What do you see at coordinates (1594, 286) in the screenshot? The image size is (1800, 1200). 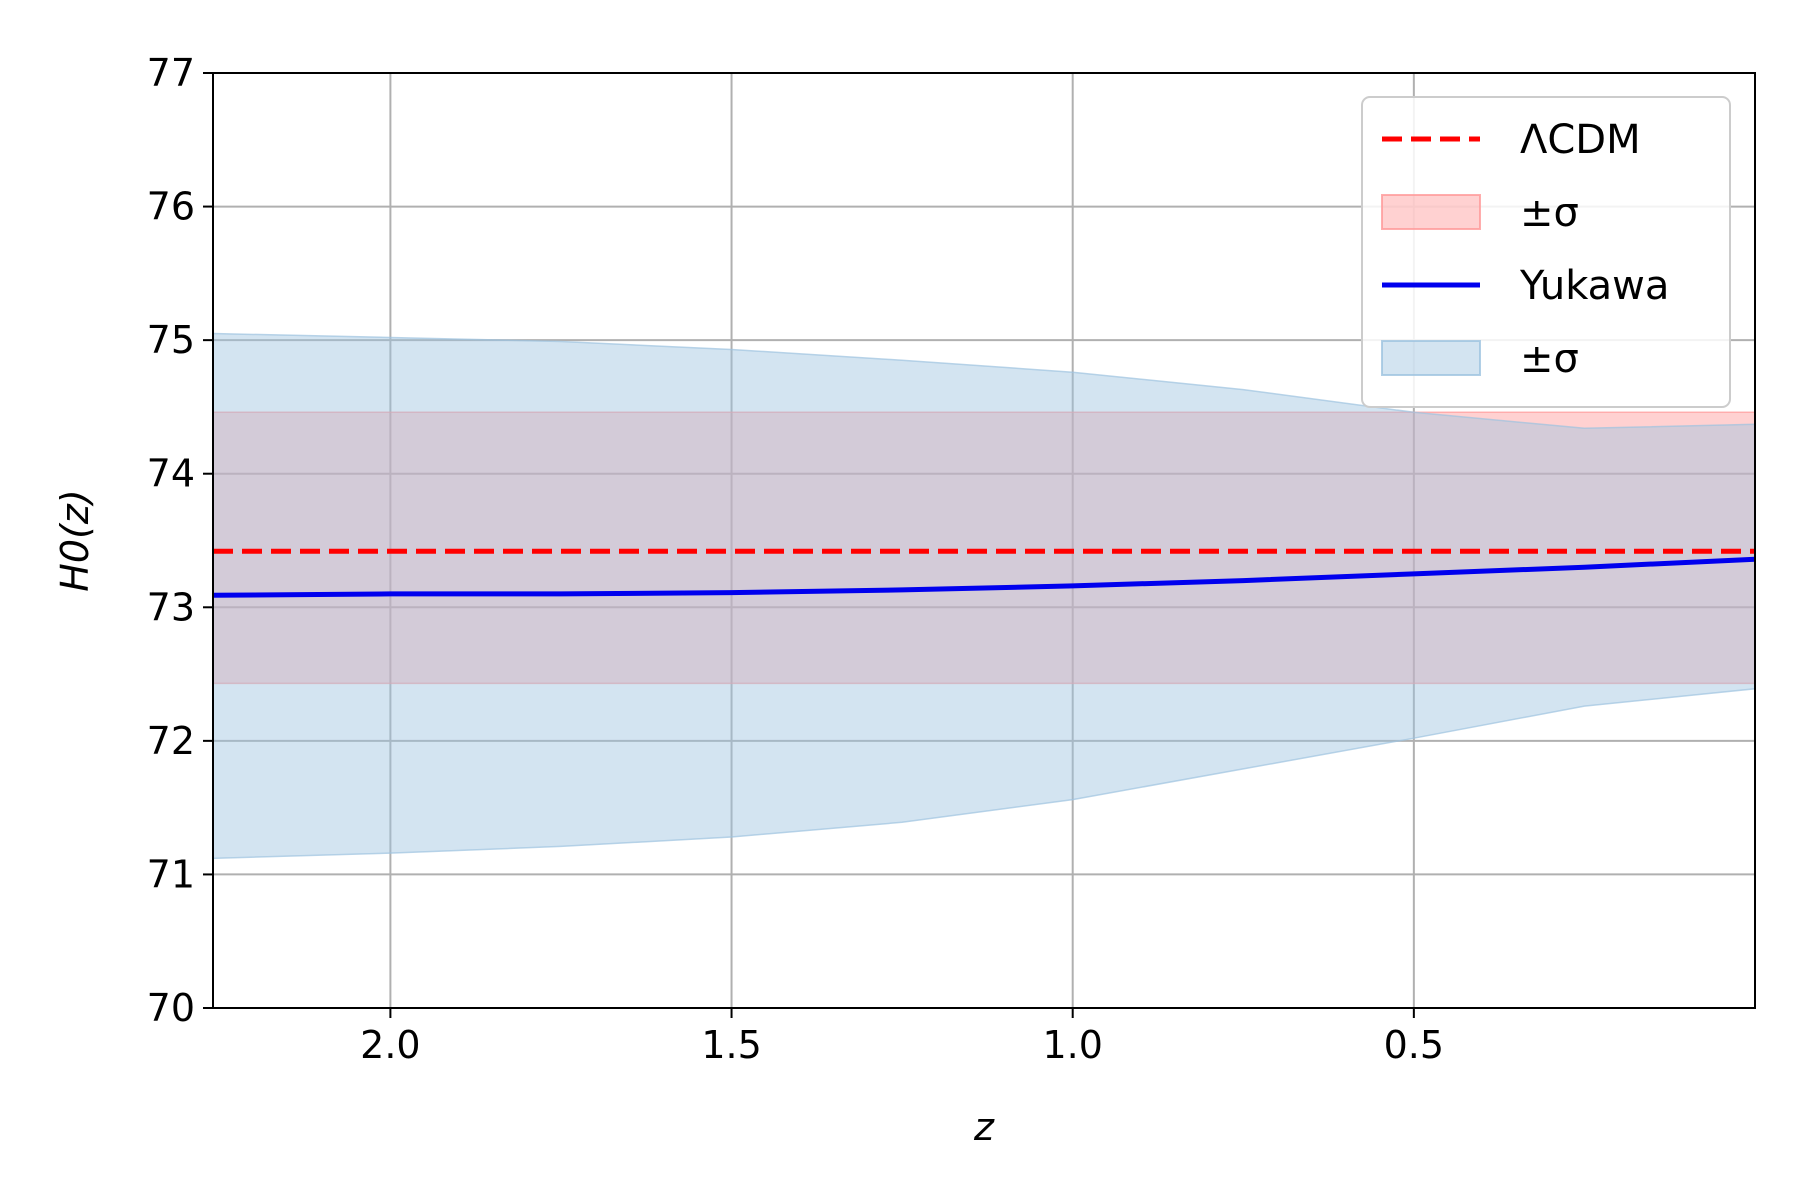 I see `legend-label: Yukawa` at bounding box center [1594, 286].